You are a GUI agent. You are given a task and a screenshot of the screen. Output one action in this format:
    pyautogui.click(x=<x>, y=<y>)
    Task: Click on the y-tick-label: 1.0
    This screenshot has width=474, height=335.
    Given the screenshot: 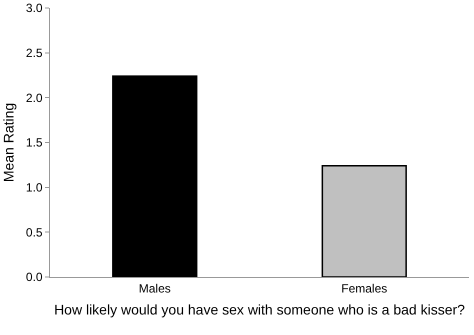 What is the action you would take?
    pyautogui.click(x=34, y=187)
    